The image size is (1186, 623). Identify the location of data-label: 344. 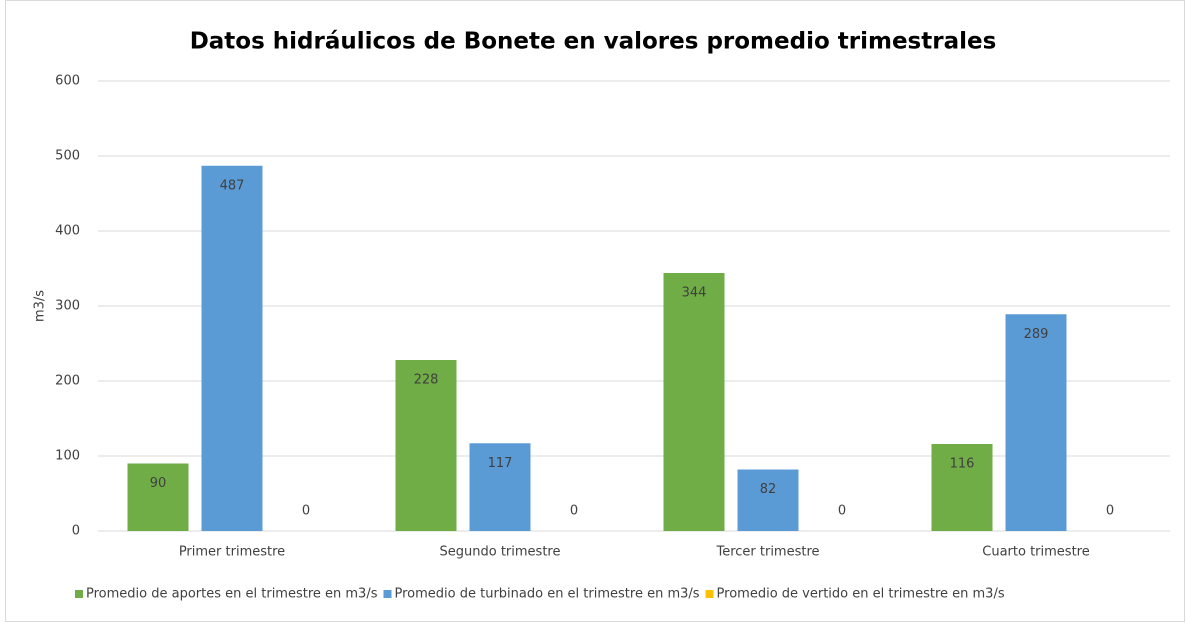
(694, 293).